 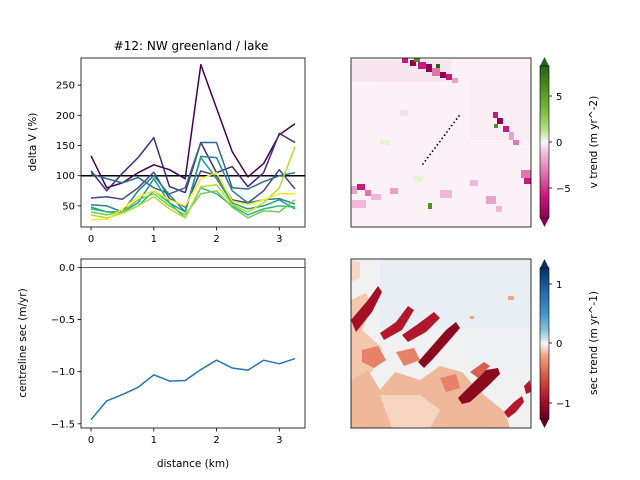 I want to click on delta-v-title: #12: NW greenland / lake, so click(x=191, y=46).